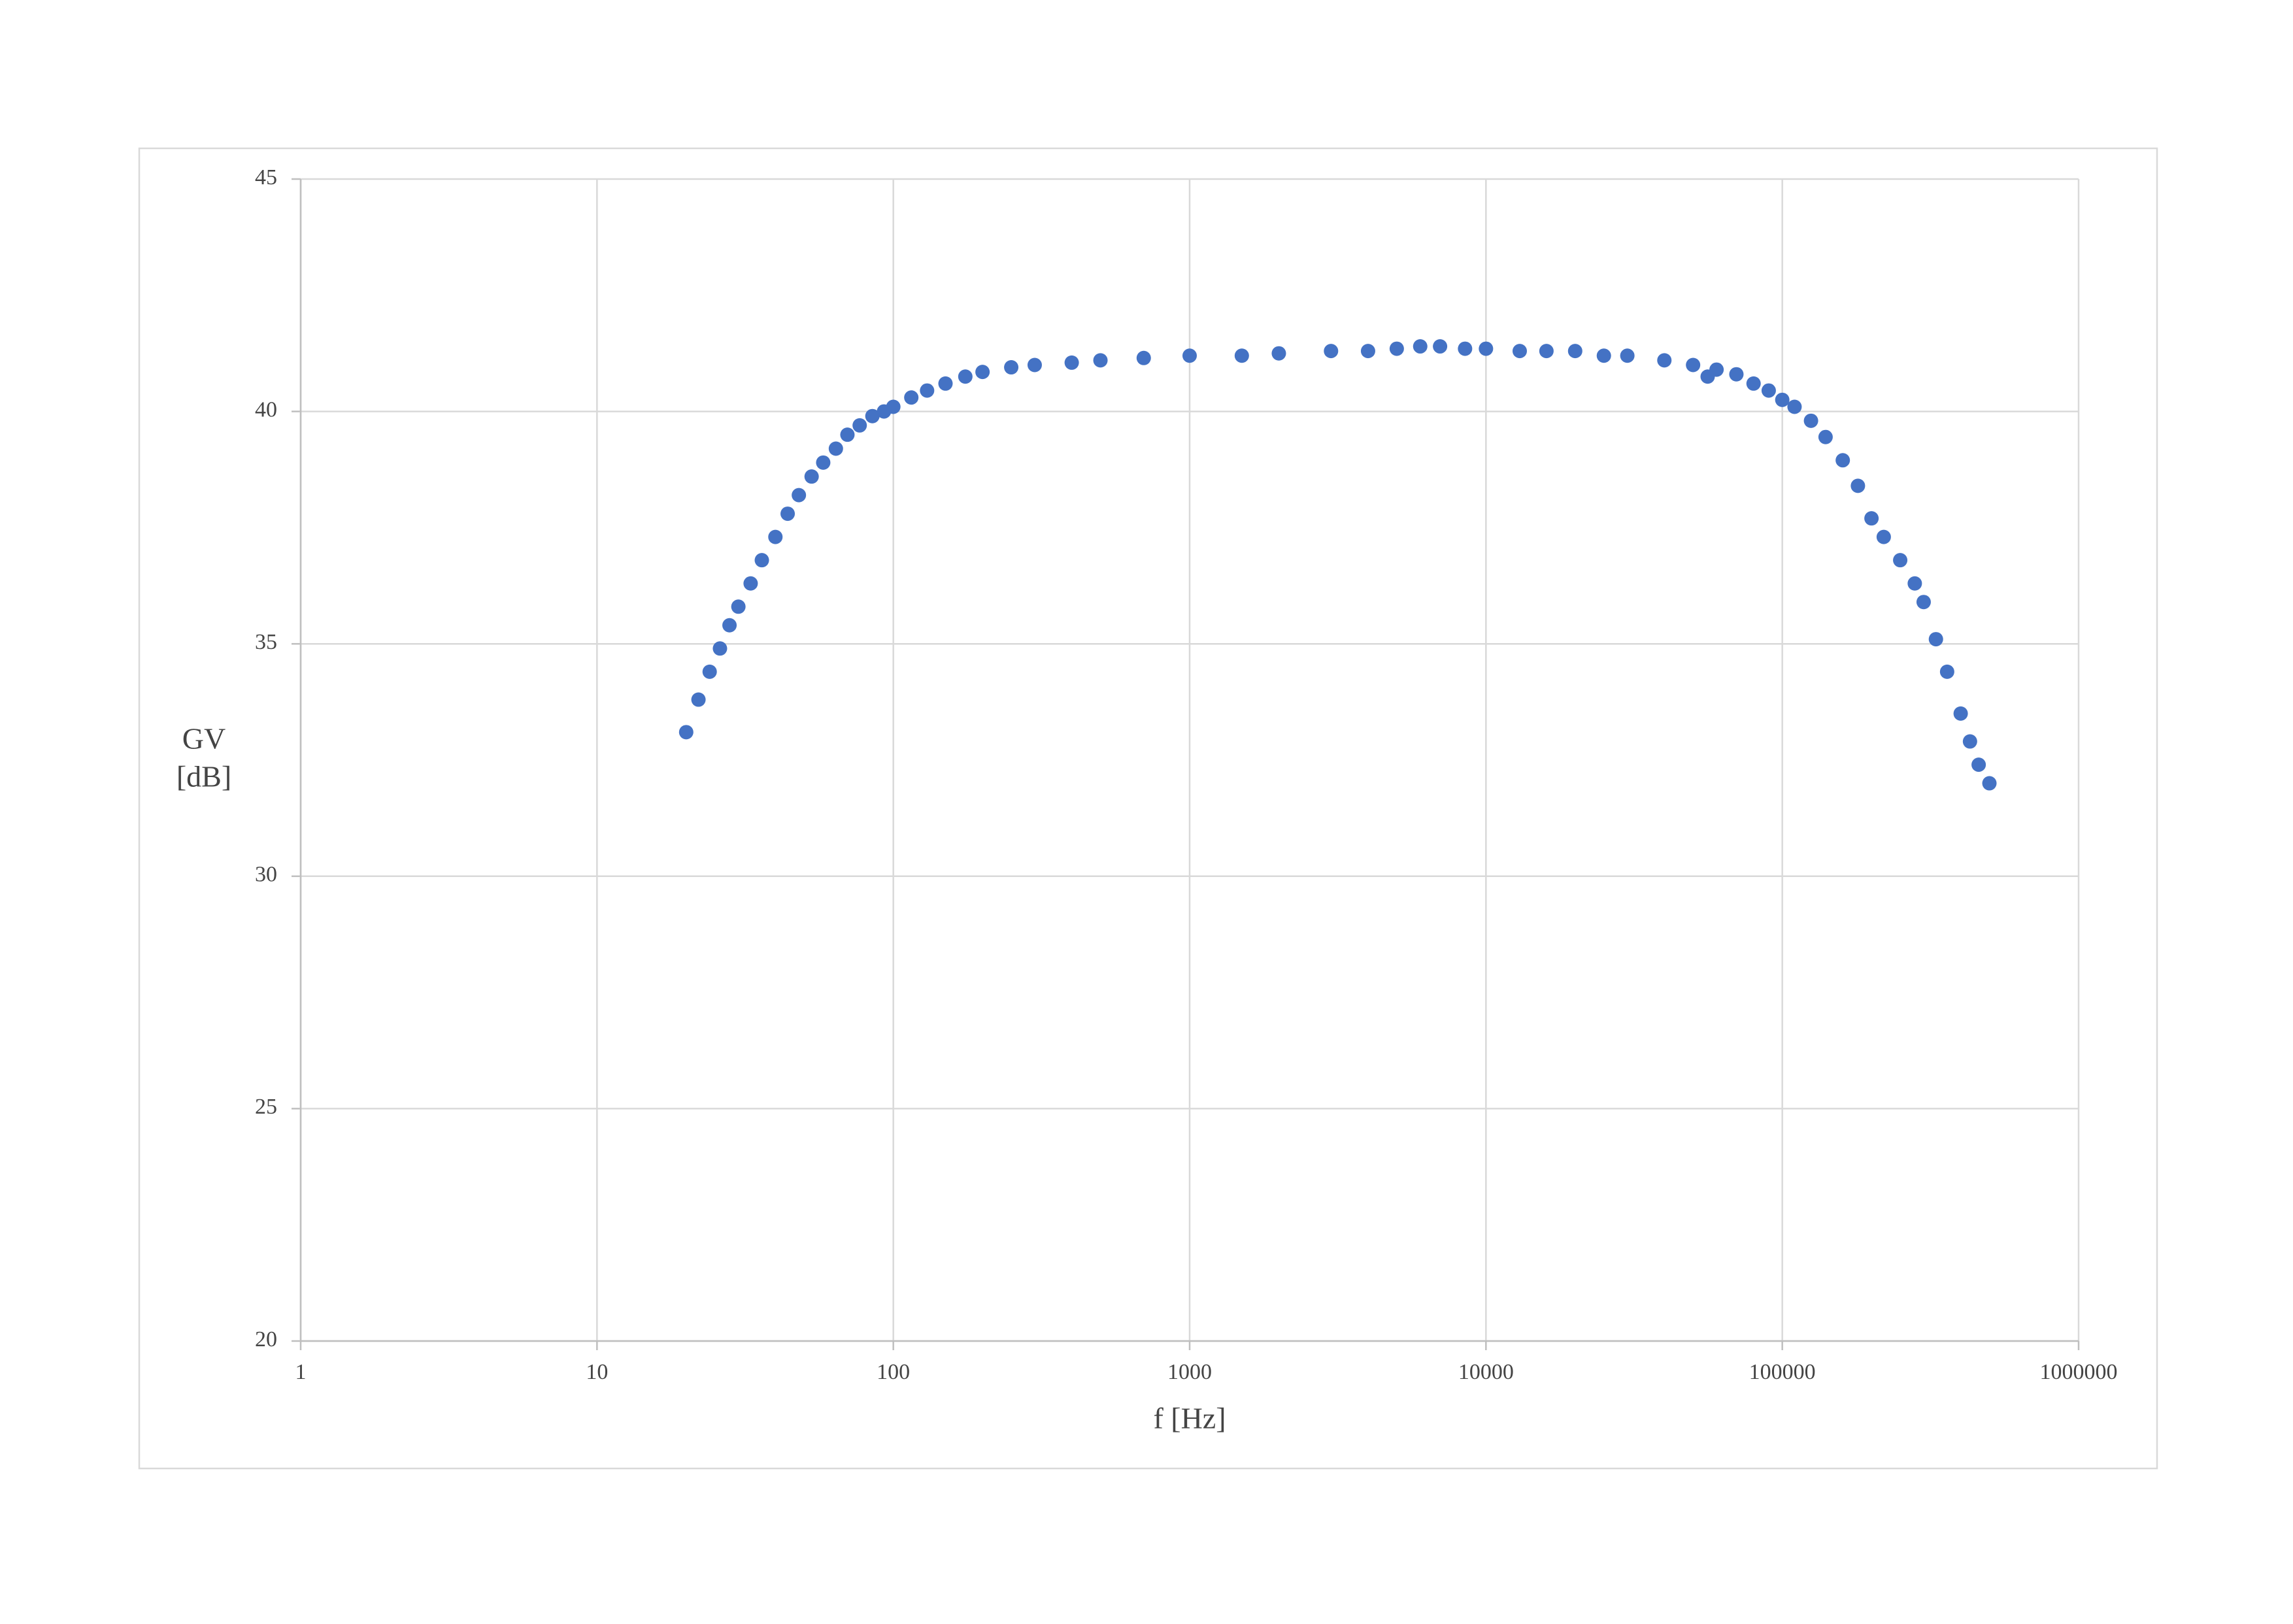  I want to click on y-axis-title: GV, so click(204, 739).